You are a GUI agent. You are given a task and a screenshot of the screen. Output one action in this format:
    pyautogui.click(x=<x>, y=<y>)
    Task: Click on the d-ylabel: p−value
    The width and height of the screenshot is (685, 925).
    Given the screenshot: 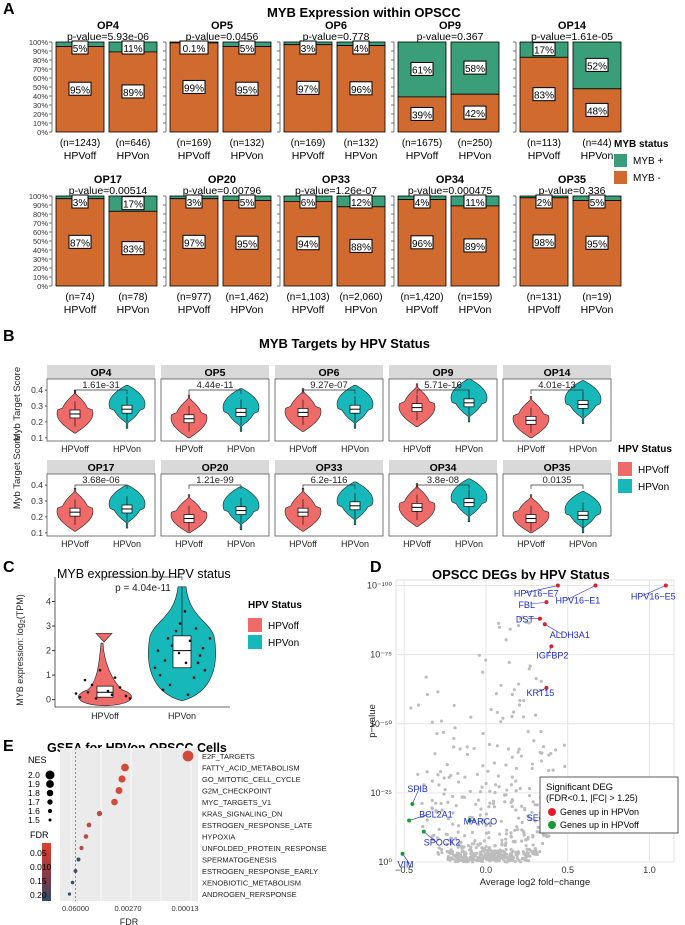 What is the action you would take?
    pyautogui.click(x=372, y=721)
    